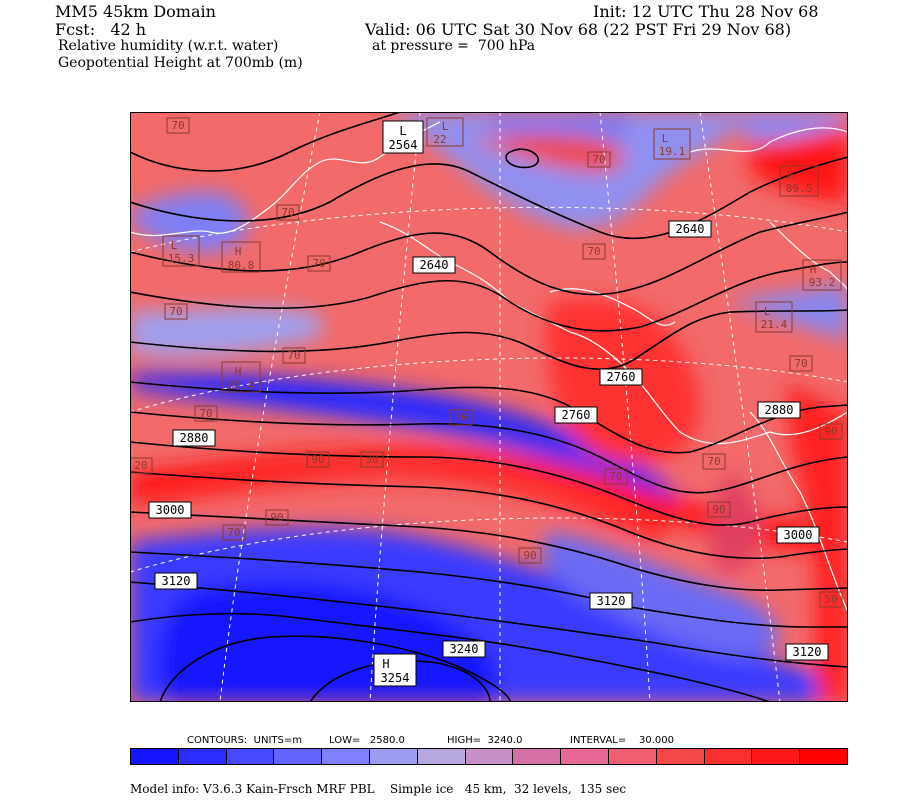 This screenshot has height=800, width=900. I want to click on svg-text: 2564, so click(403, 145).